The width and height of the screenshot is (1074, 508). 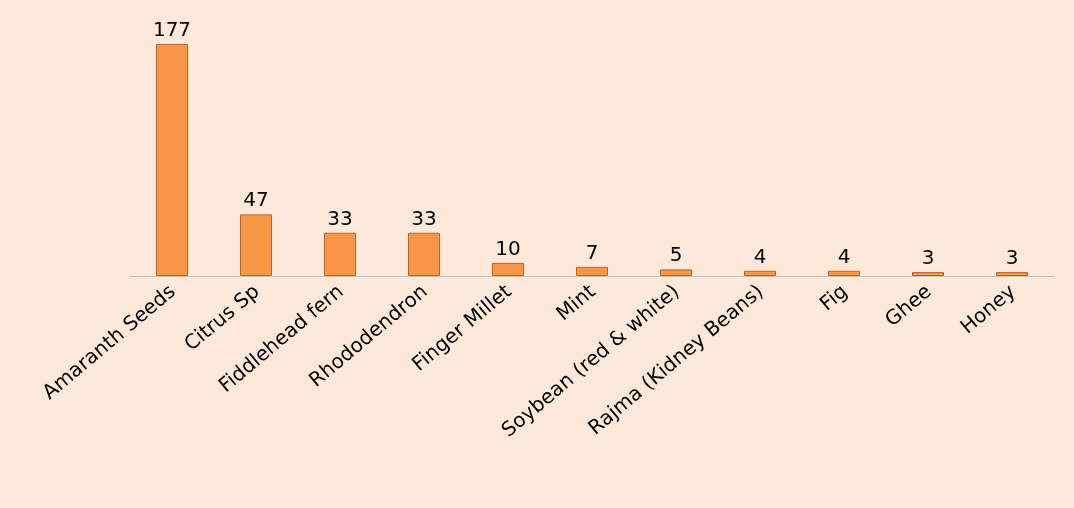 What do you see at coordinates (833, 297) in the screenshot?
I see `x-tick-label: Fig` at bounding box center [833, 297].